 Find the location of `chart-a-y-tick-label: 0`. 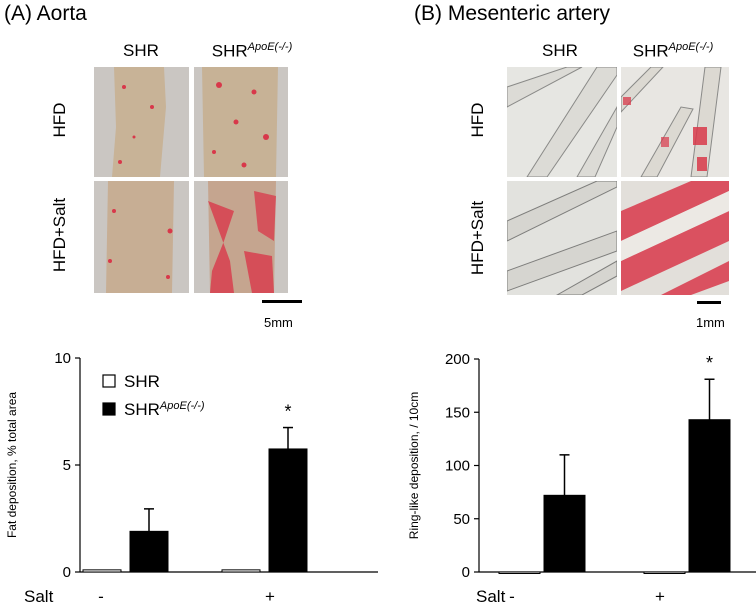

chart-a-y-tick-label: 0 is located at coordinates (67, 572).